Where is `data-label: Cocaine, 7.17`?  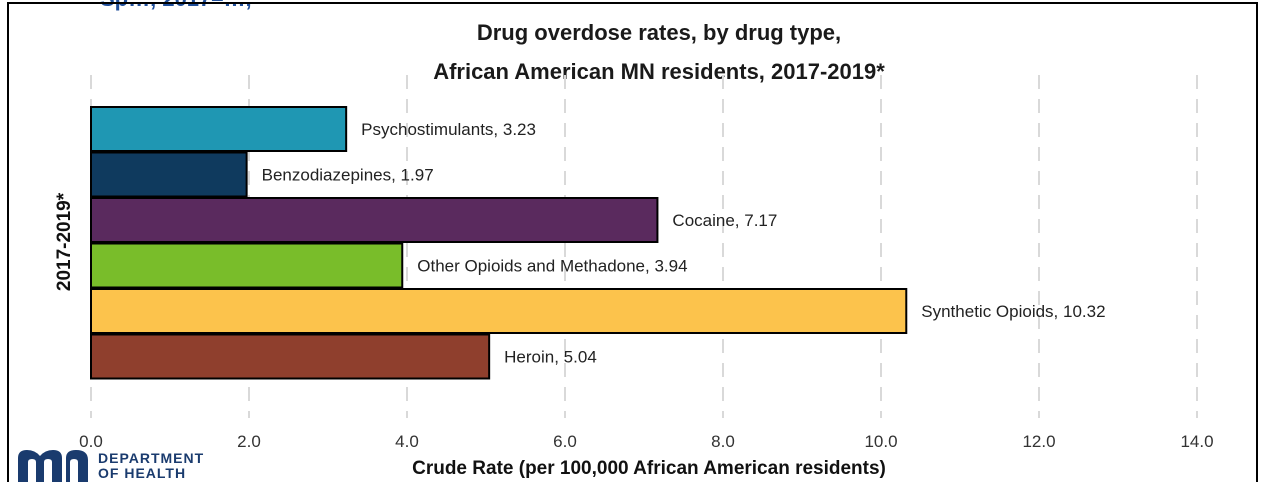 data-label: Cocaine, 7.17 is located at coordinates (724, 220).